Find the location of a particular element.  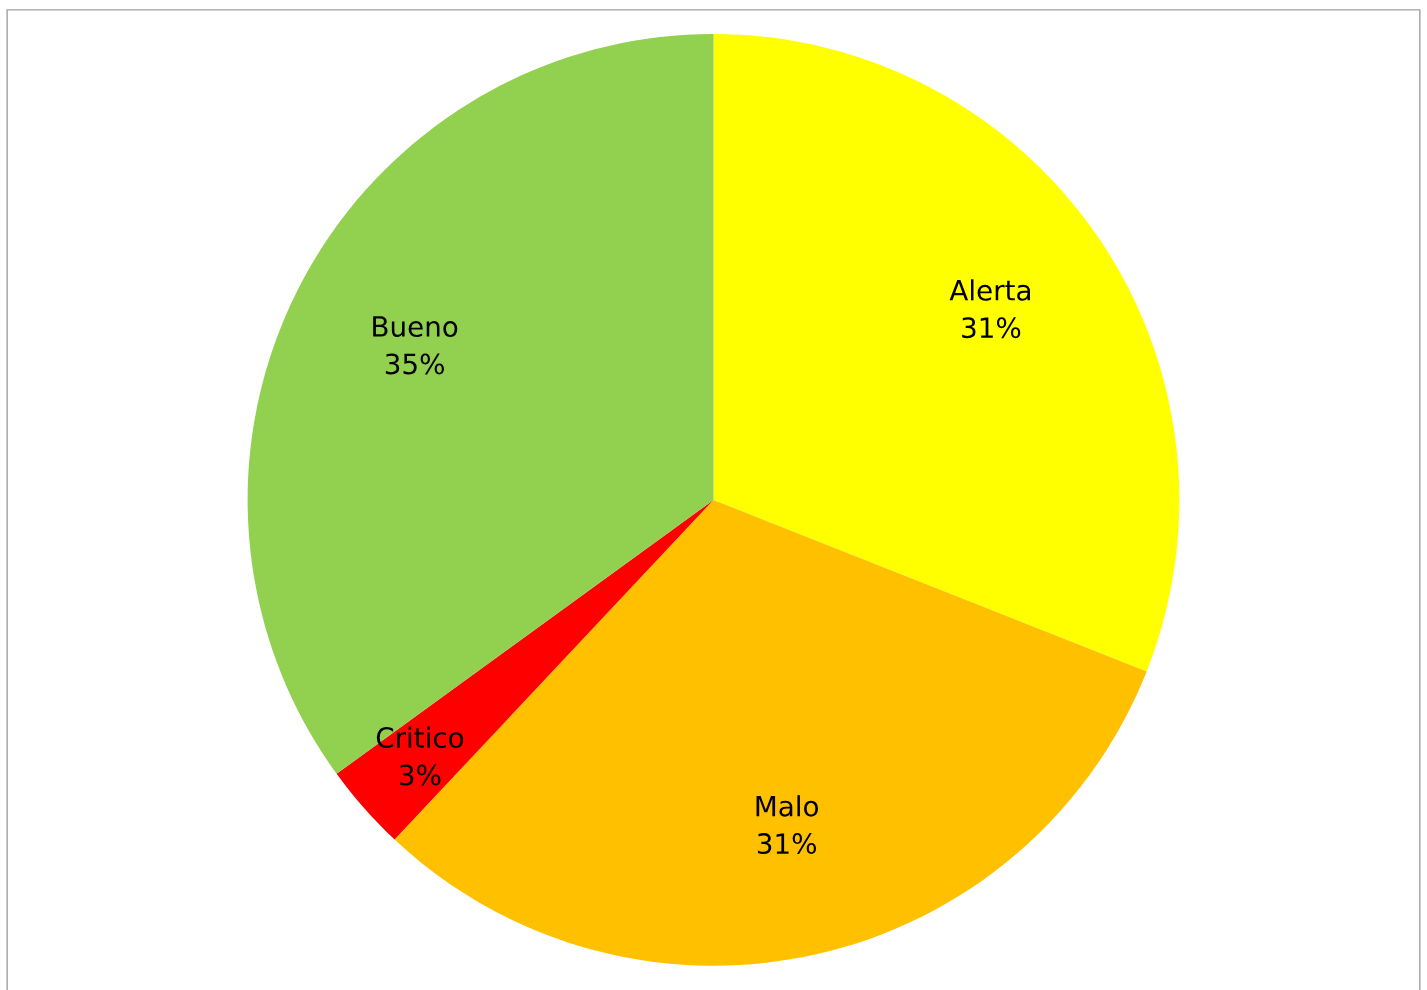

slice-label: Malo is located at coordinates (787, 806).